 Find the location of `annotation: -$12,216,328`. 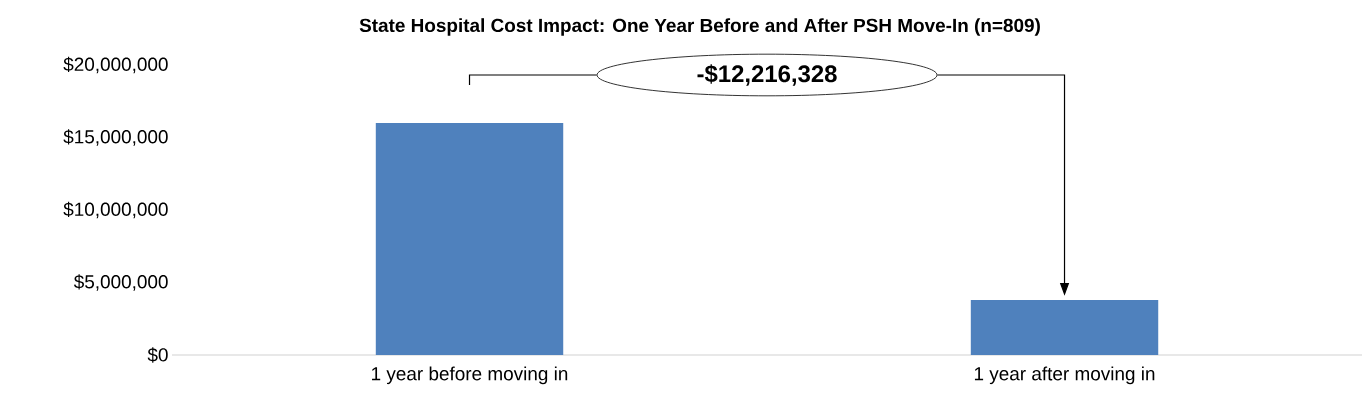

annotation: -$12,216,328 is located at coordinates (767, 75).